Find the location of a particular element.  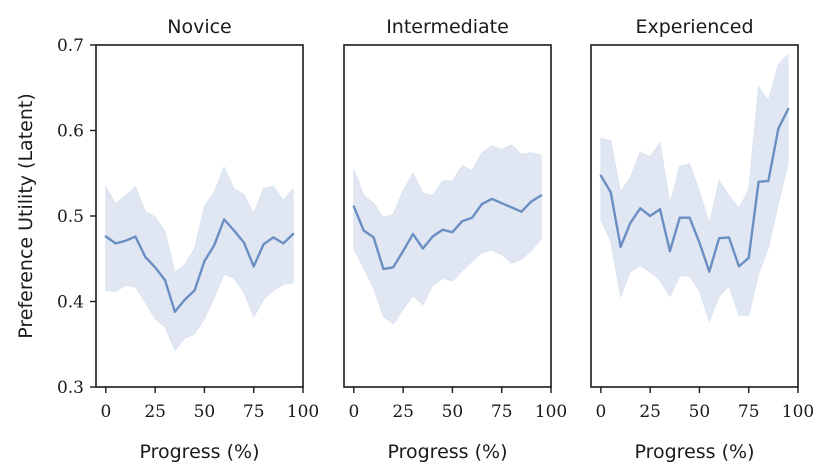

panel-title: Intermediate is located at coordinates (447, 27).